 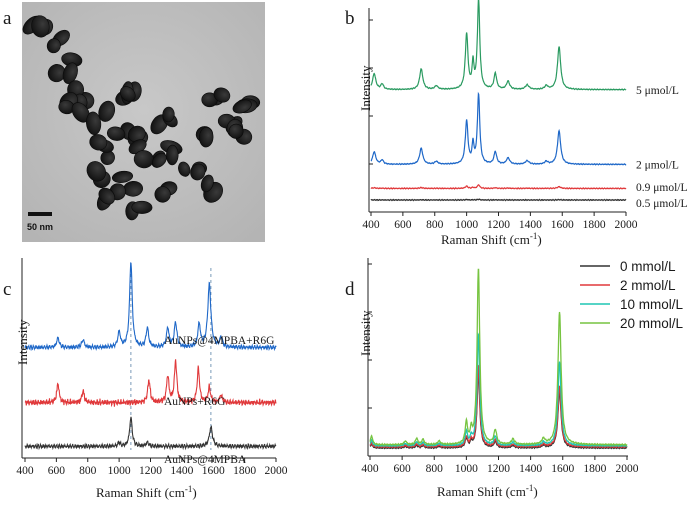 I want to click on panel-b-y-ticks, so click(x=371, y=116).